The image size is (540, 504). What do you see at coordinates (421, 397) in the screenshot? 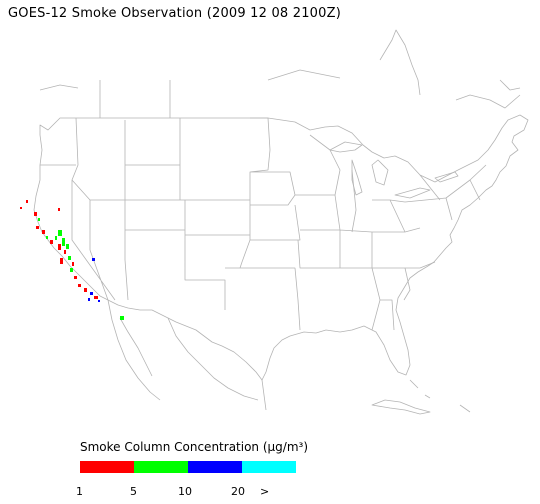
I see `caribbean-outline` at bounding box center [421, 397].